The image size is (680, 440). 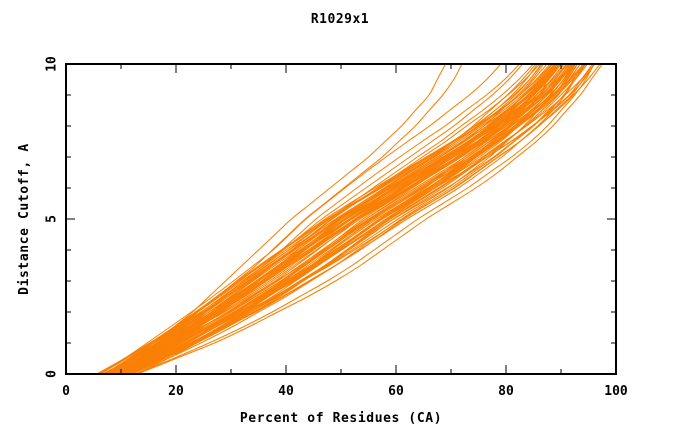 I want to click on x-axis-title: Percent of Residues (CA), so click(x=341, y=418).